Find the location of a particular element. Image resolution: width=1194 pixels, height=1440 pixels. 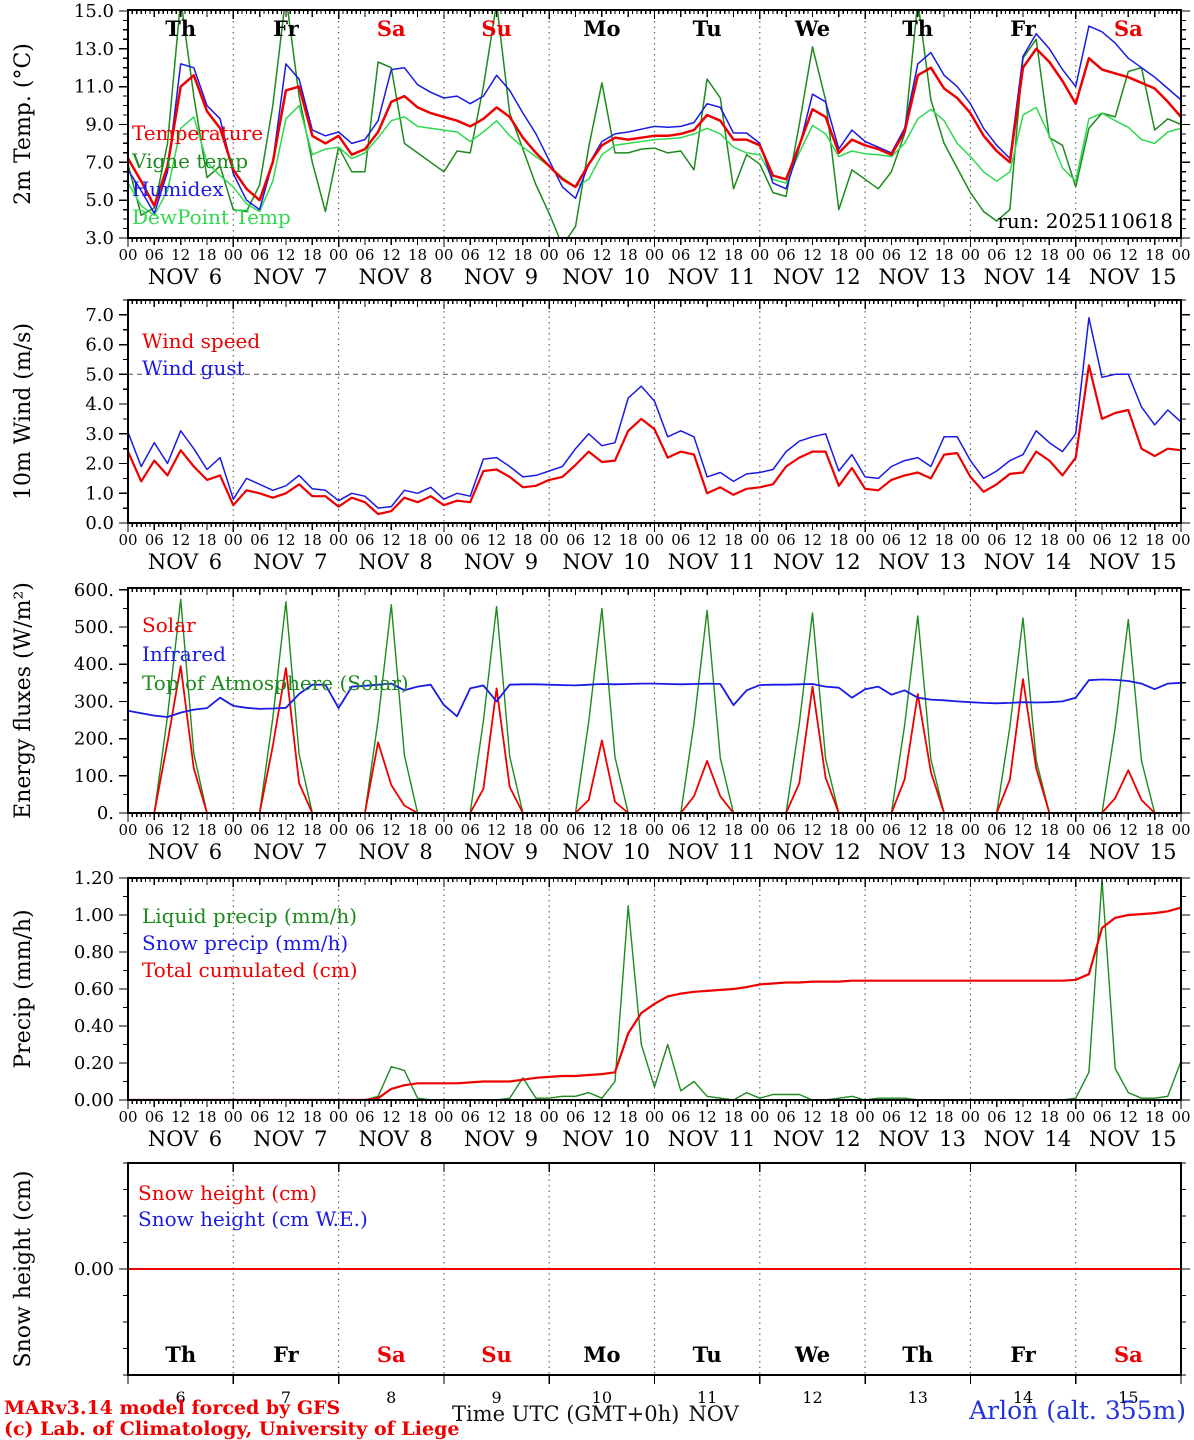

svg-text: NOV 7 is located at coordinates (290, 1139).